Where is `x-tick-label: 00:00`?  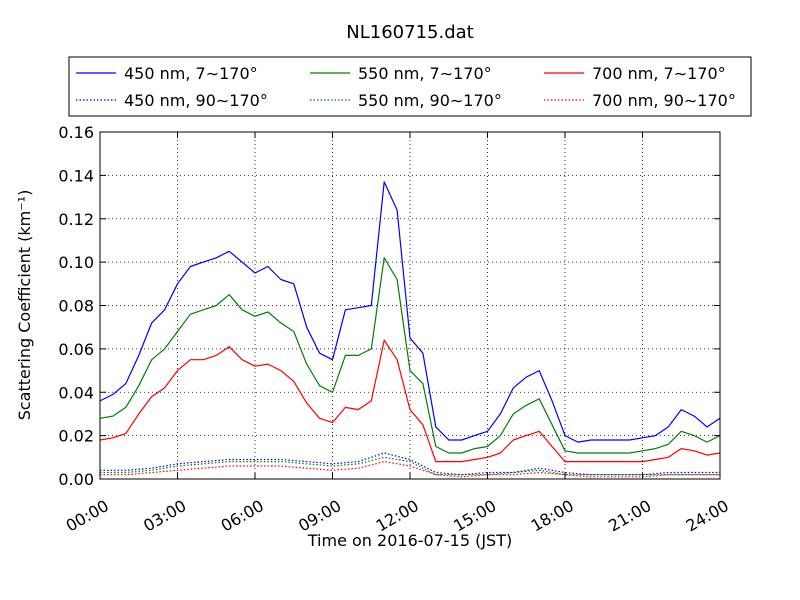 x-tick-label: 00:00 is located at coordinates (87, 516).